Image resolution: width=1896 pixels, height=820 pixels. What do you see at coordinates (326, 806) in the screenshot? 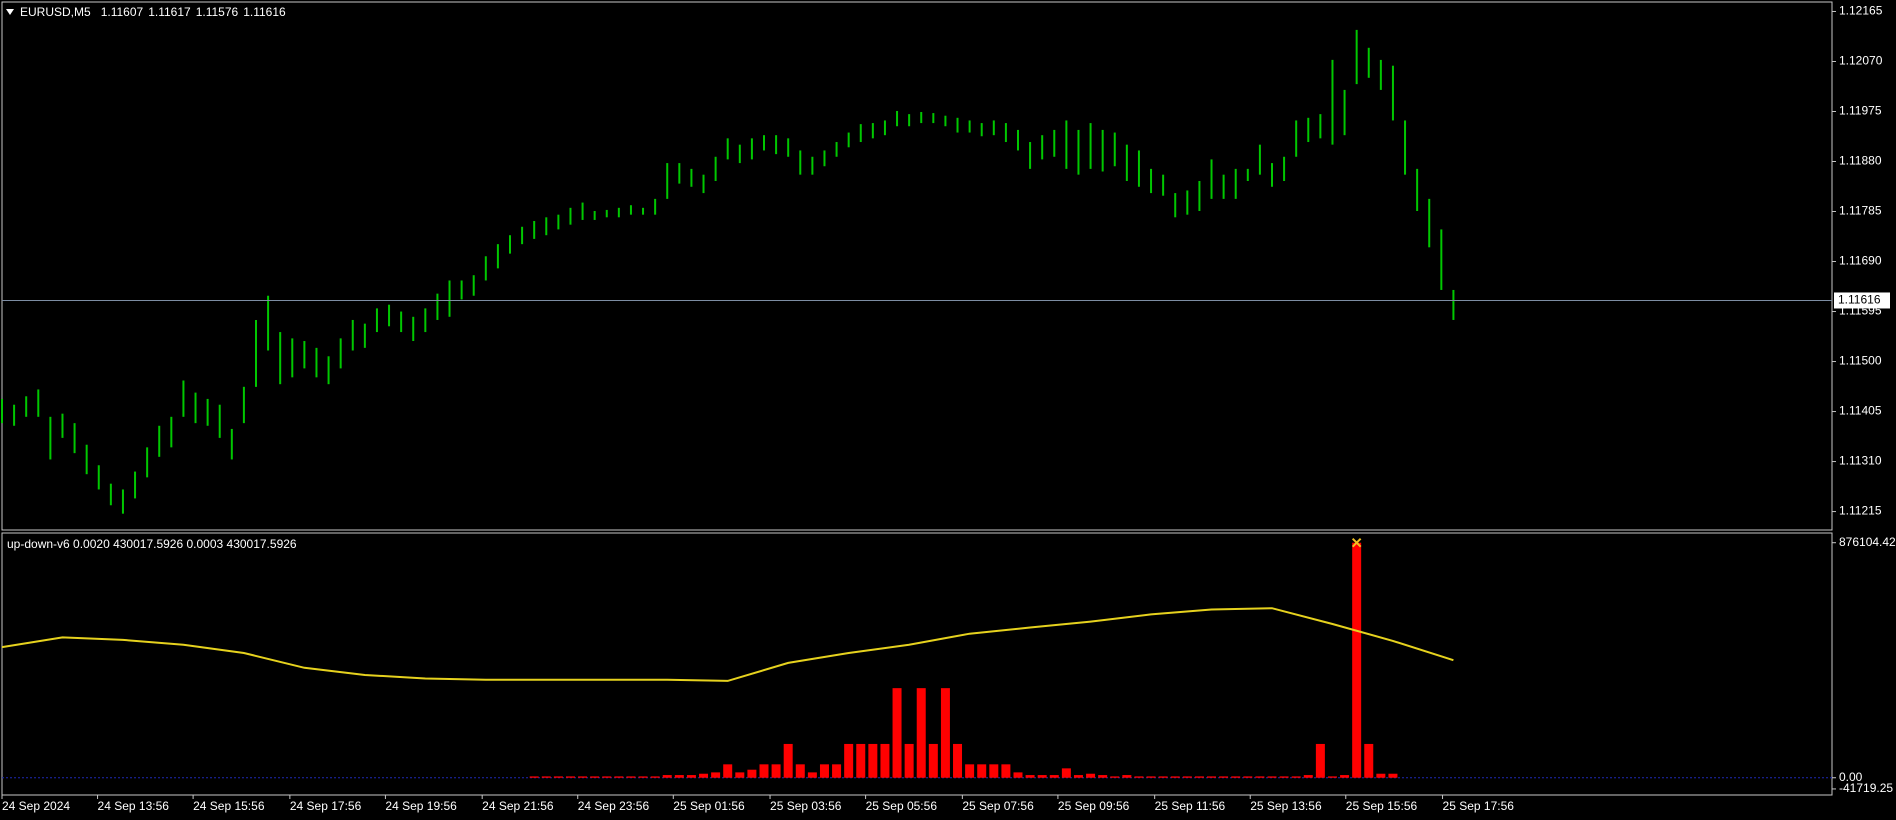
I see `x-tick-label: 24 Sep 17:56` at bounding box center [326, 806].